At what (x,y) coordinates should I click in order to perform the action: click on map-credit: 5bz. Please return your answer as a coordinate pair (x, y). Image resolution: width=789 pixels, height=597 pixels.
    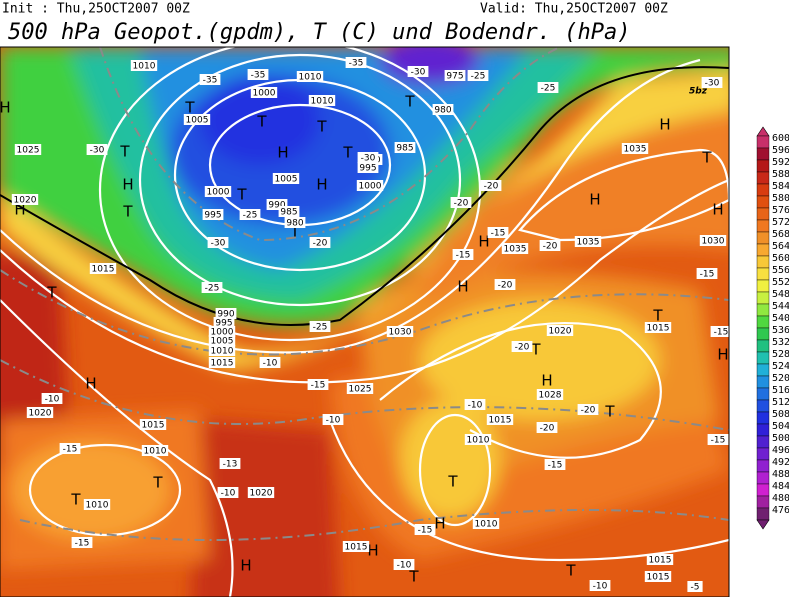
    Looking at the image, I should click on (698, 92).